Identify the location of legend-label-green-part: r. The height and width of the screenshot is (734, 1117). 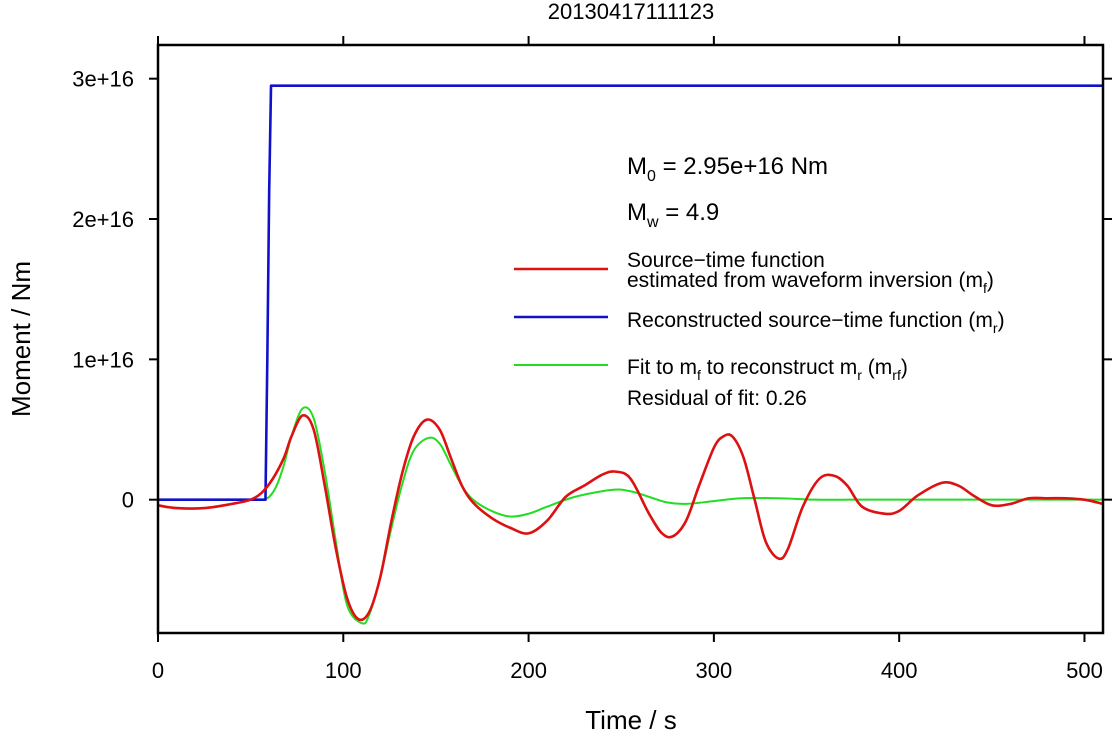
(859, 375).